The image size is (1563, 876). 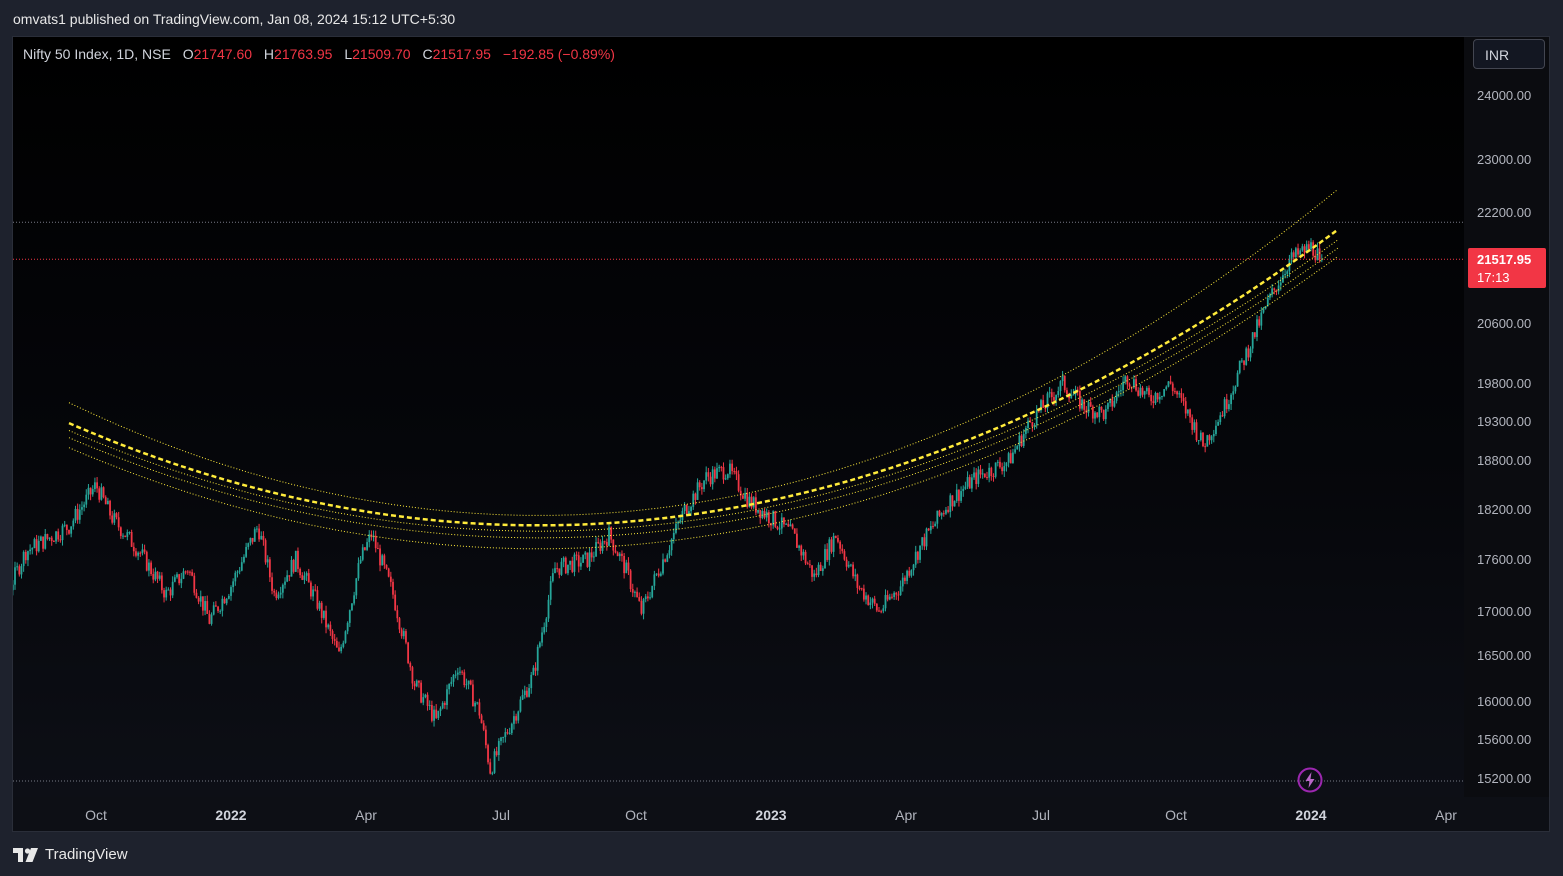 I want to click on time-scale, so click(x=781, y=814).